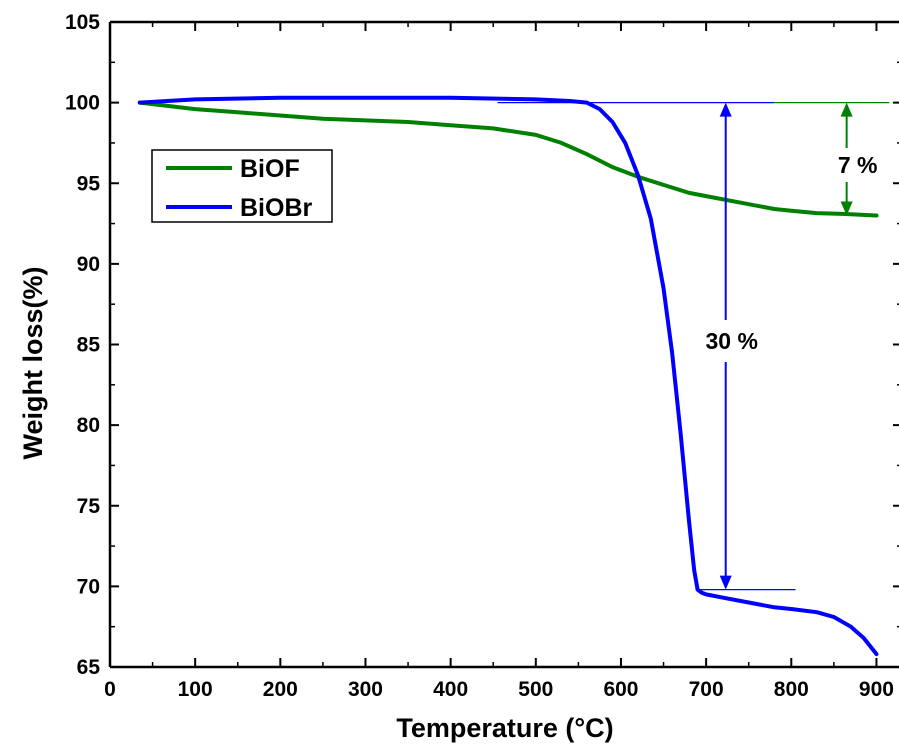 Image resolution: width=899 pixels, height=749 pixels. Describe the element at coordinates (280, 689) in the screenshot. I see `x-tick-label: 200` at that location.